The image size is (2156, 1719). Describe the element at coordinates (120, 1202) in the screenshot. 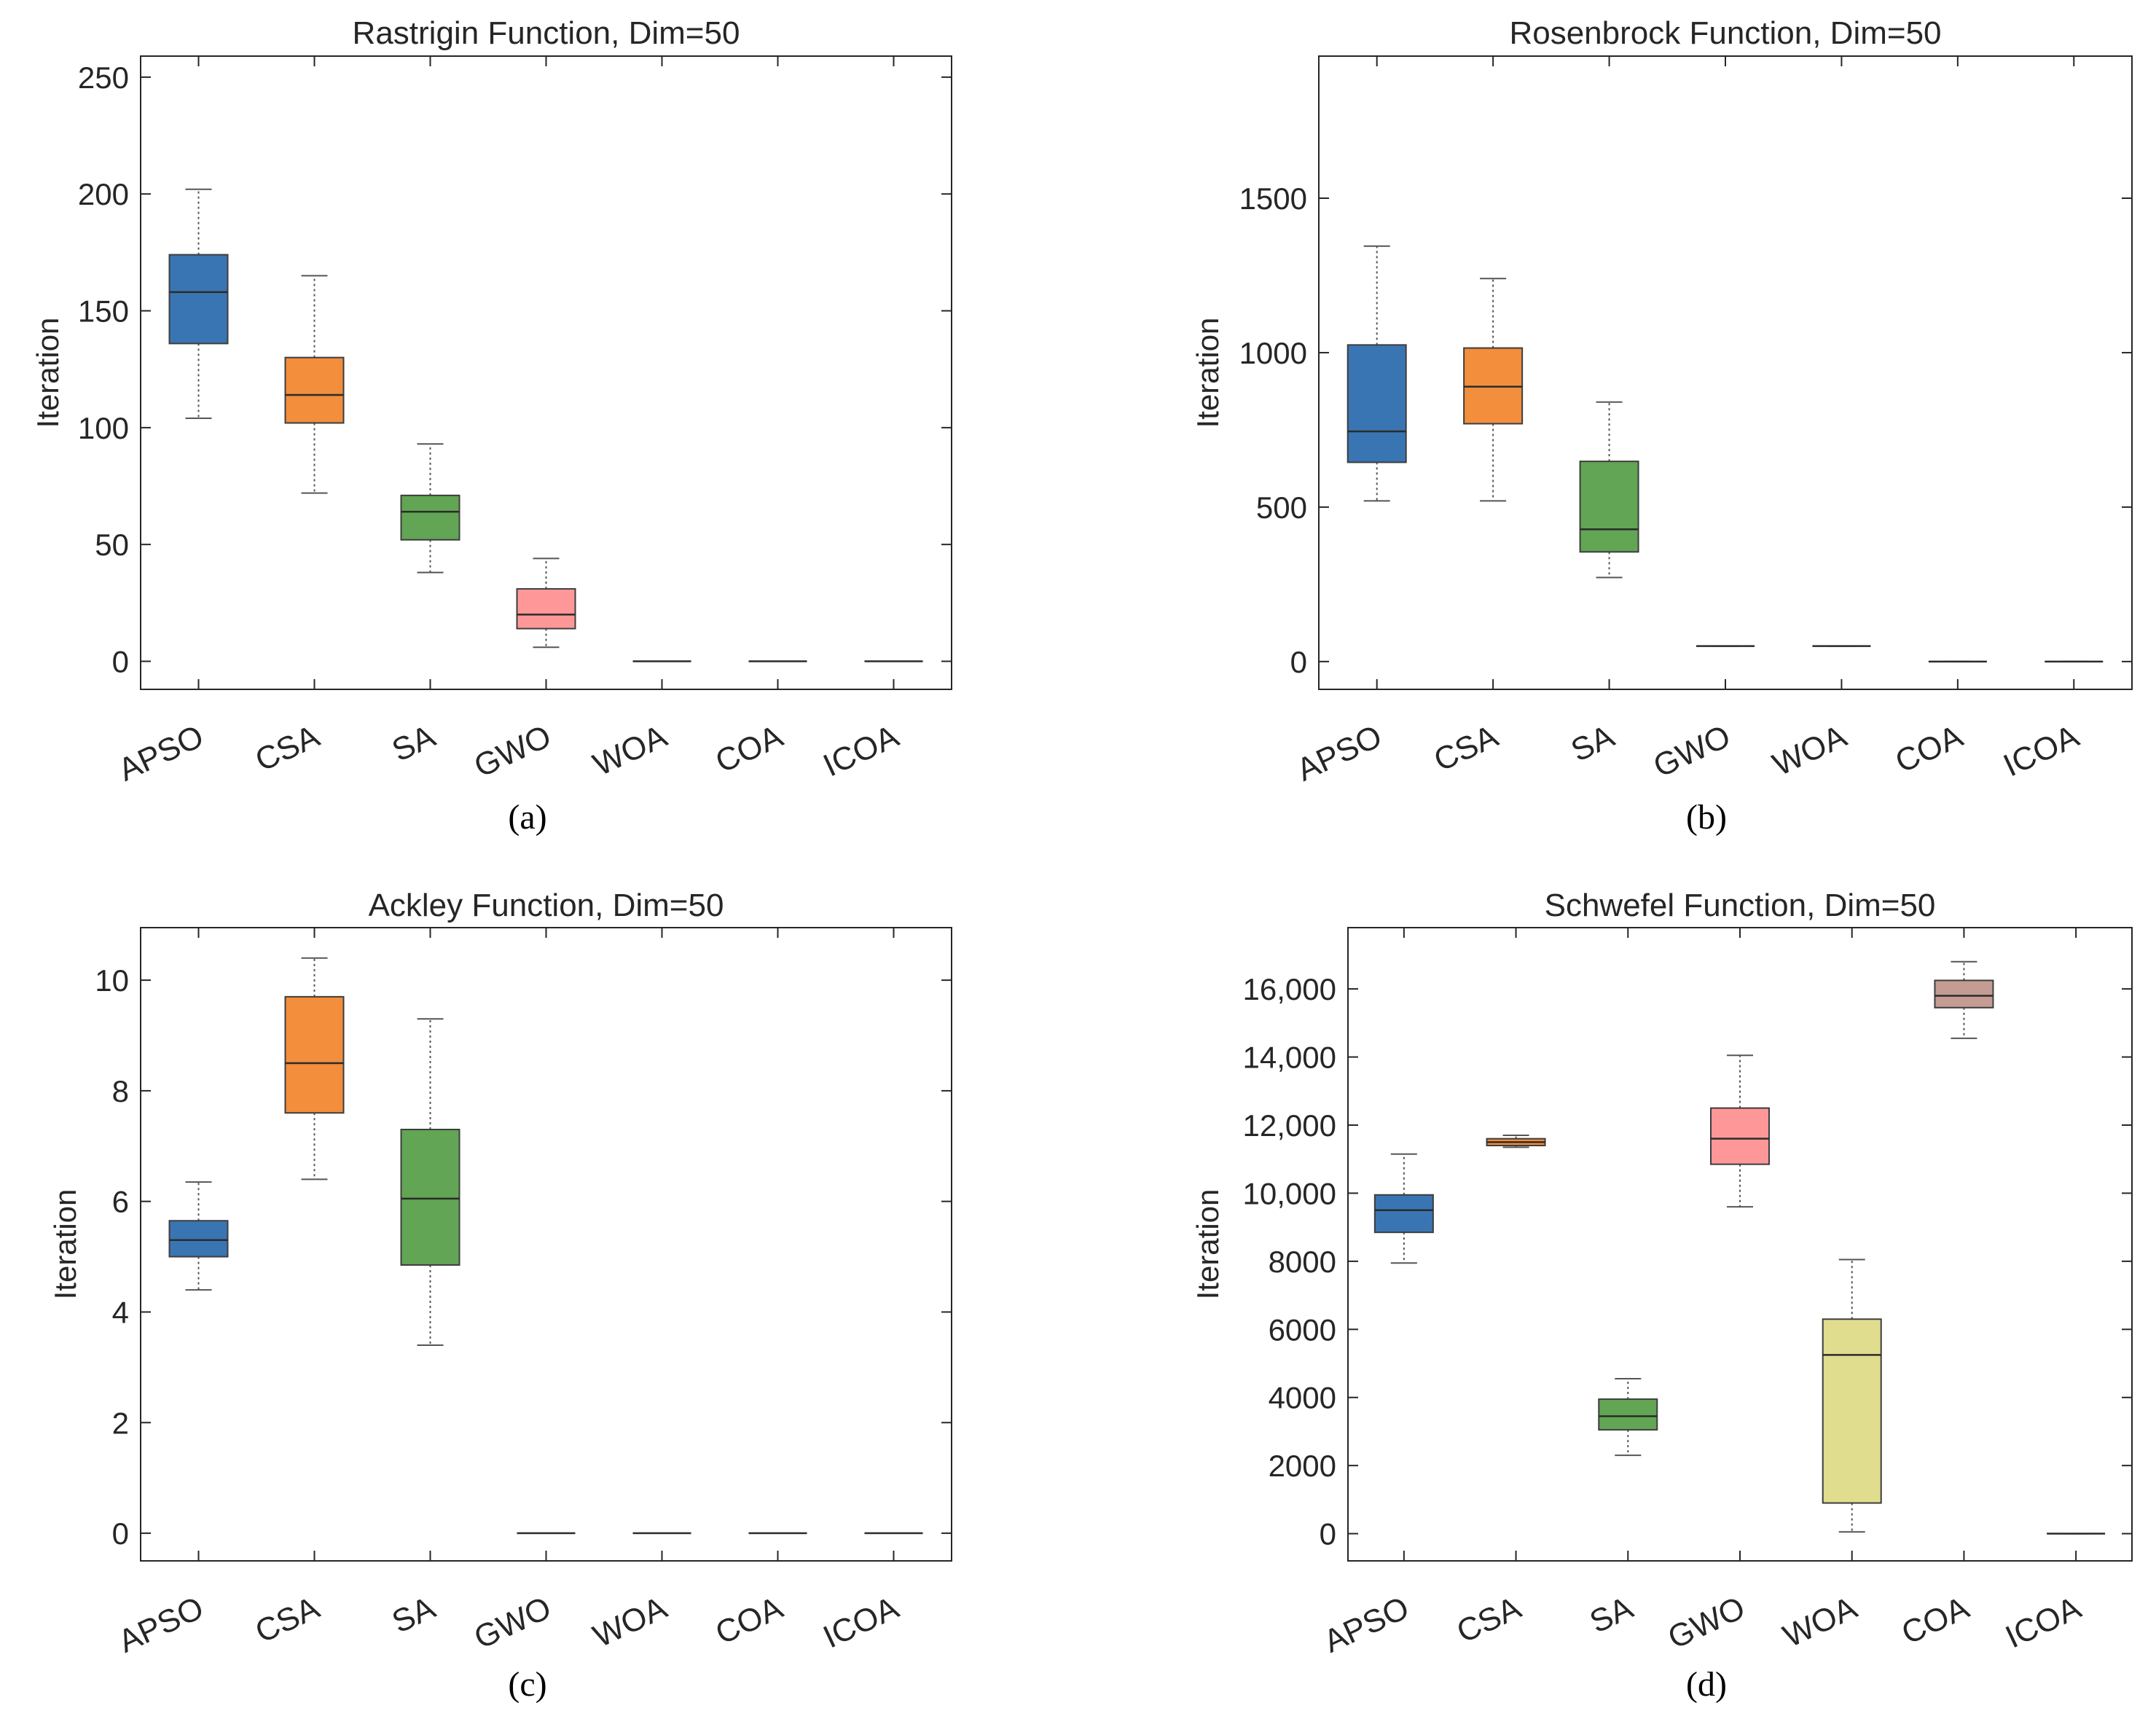

I see `y-tick-label: 6` at that location.